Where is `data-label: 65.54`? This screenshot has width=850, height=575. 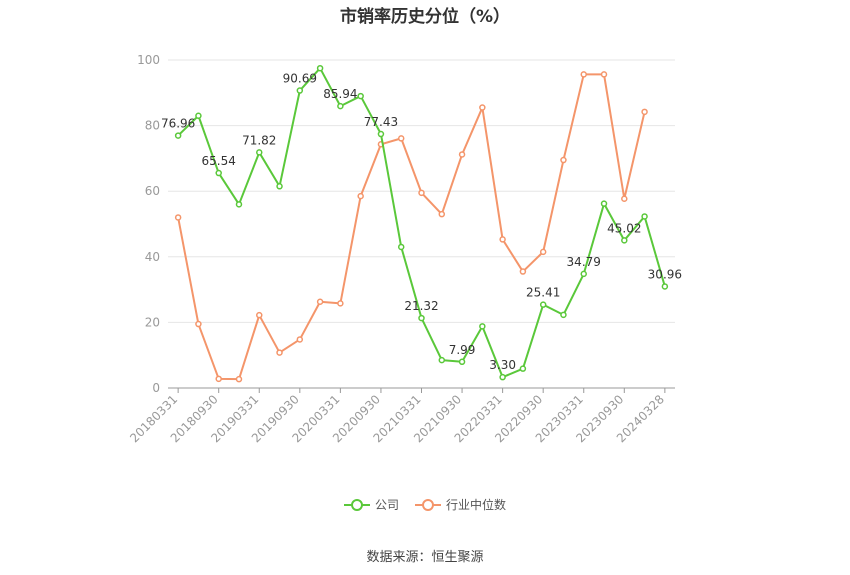
data-label: 65.54 is located at coordinates (219, 161).